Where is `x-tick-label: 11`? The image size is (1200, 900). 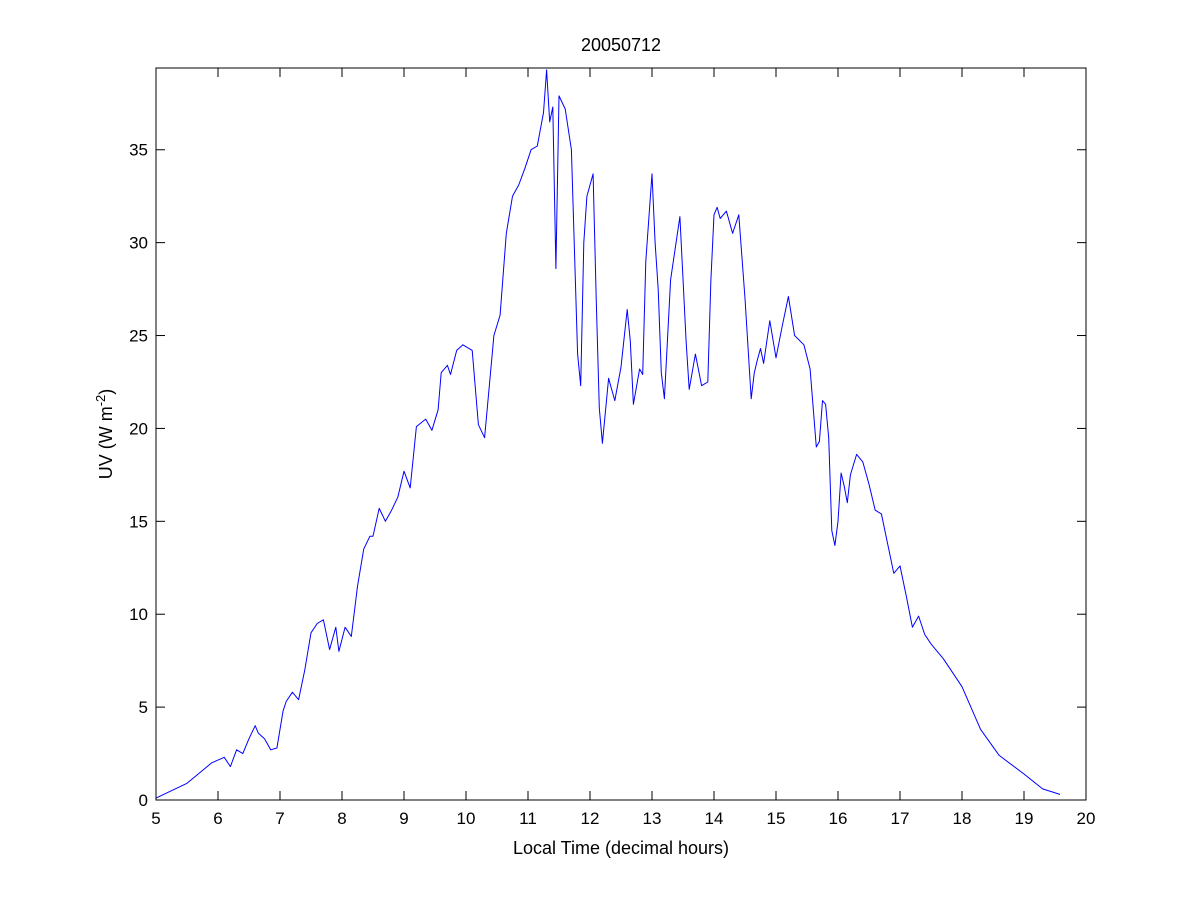
x-tick-label: 11 is located at coordinates (528, 818).